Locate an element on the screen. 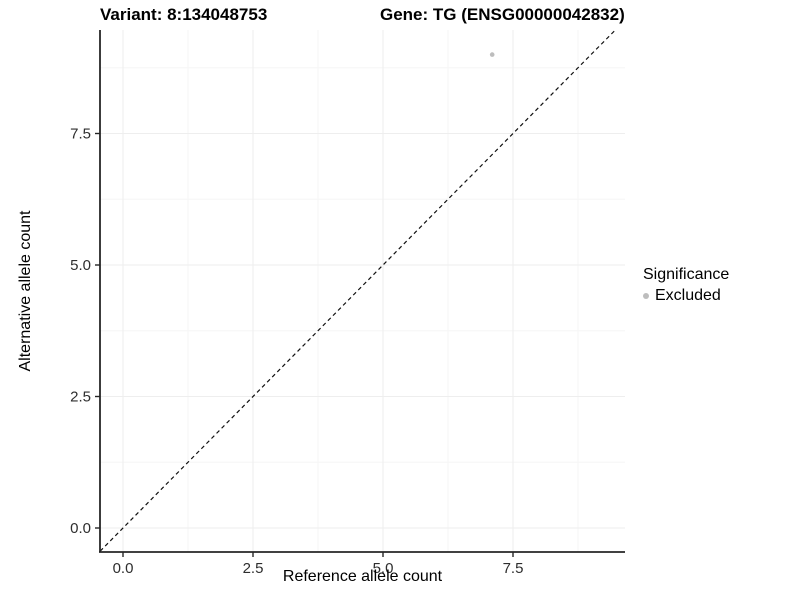 The height and width of the screenshot is (600, 800). legend-items: Excluded is located at coordinates (686, 296).